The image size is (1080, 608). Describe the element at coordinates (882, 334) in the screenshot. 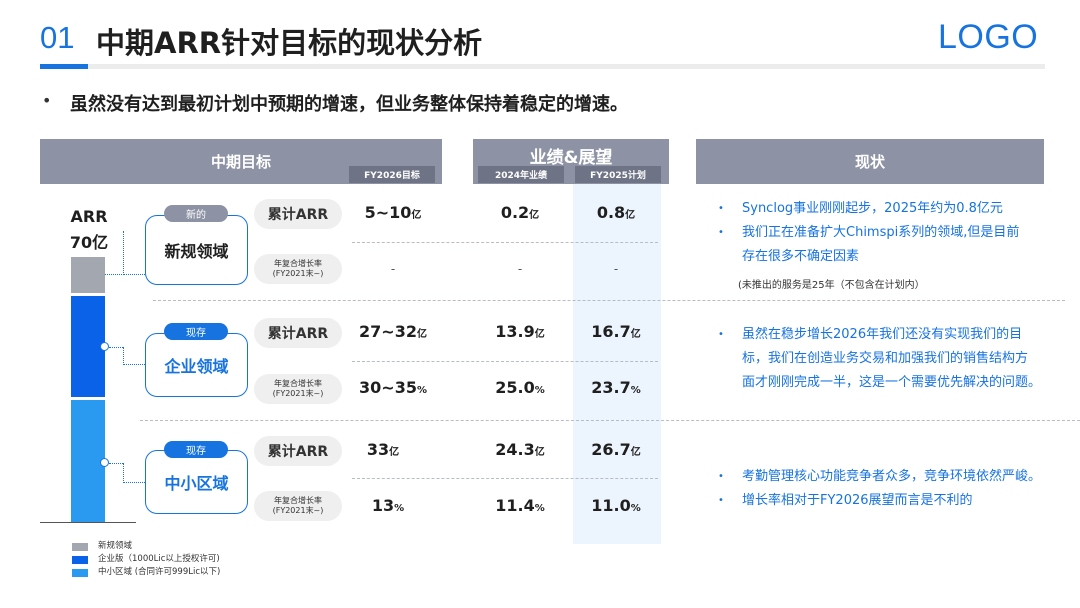

I see `status-text: 虽然在稳步增长2026年我们还没有实现我们的目` at that location.